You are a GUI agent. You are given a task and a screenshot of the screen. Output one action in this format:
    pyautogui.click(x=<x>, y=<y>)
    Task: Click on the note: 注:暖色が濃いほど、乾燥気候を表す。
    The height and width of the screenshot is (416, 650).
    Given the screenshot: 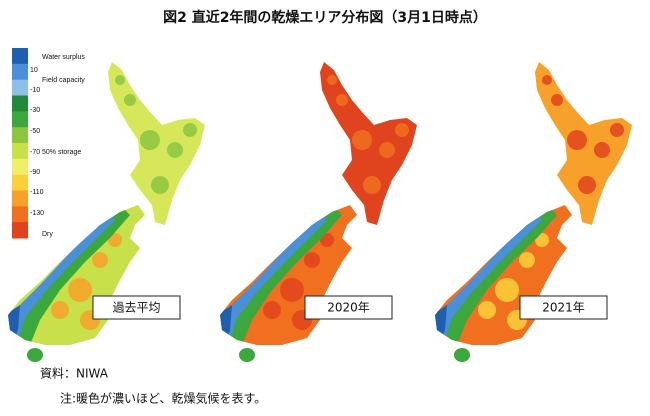 What is the action you would take?
    pyautogui.click(x=163, y=398)
    